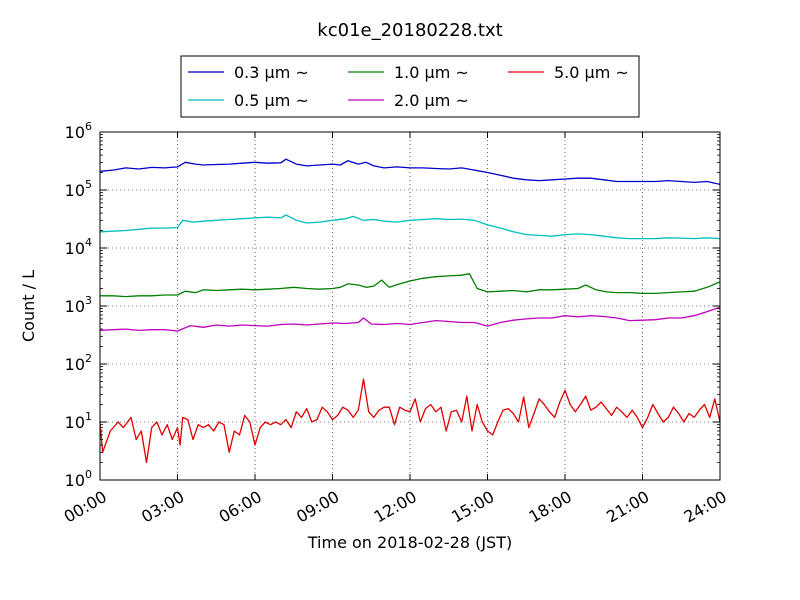  What do you see at coordinates (85, 507) in the screenshot?
I see `x-tick-label: 00:00` at bounding box center [85, 507].